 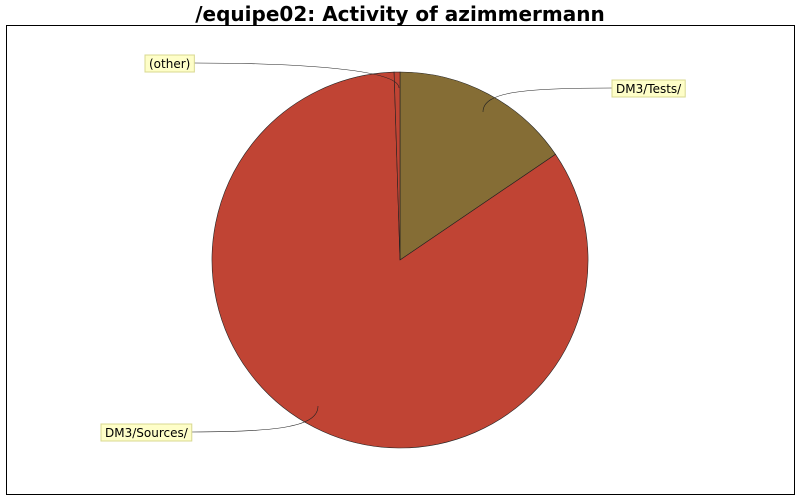 I want to click on slice-label-2: DM3/Sources/, so click(x=147, y=433).